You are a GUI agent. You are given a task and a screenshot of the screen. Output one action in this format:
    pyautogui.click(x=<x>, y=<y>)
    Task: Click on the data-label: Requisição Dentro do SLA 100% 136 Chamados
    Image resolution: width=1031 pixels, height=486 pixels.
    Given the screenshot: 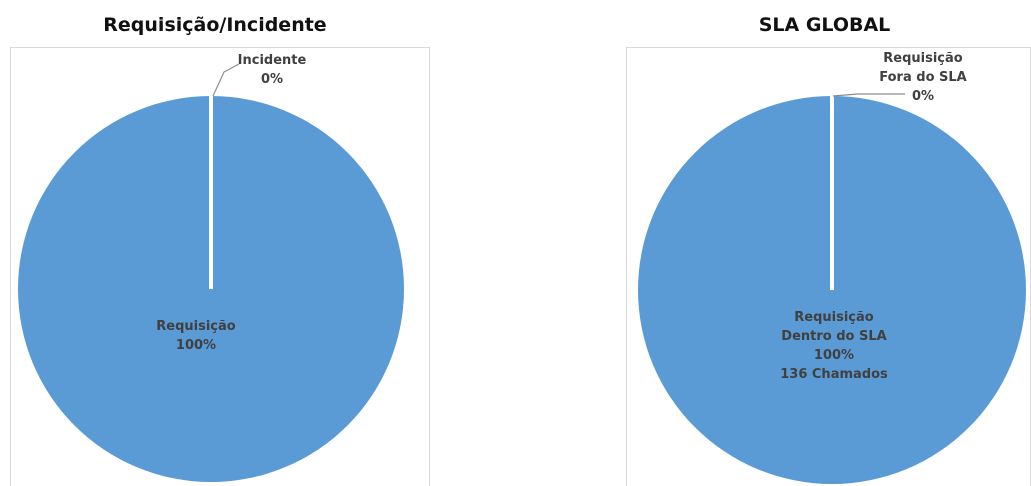 What is the action you would take?
    pyautogui.click(x=834, y=346)
    